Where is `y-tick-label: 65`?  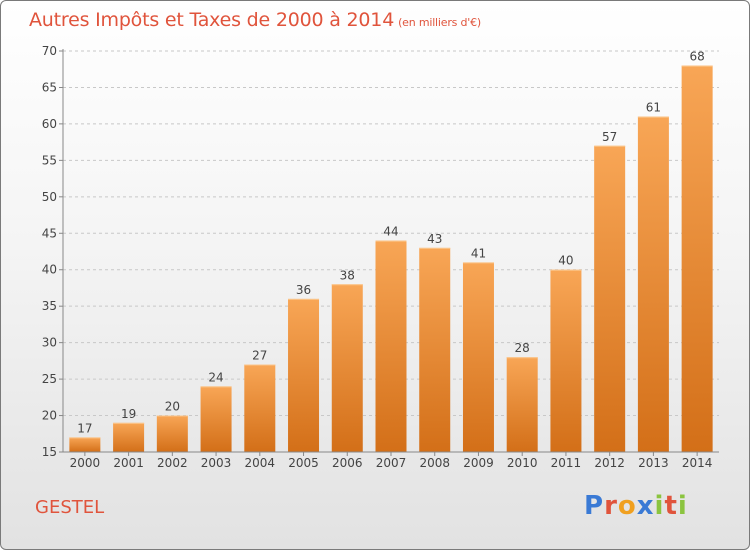
y-tick-label: 65 is located at coordinates (49, 87).